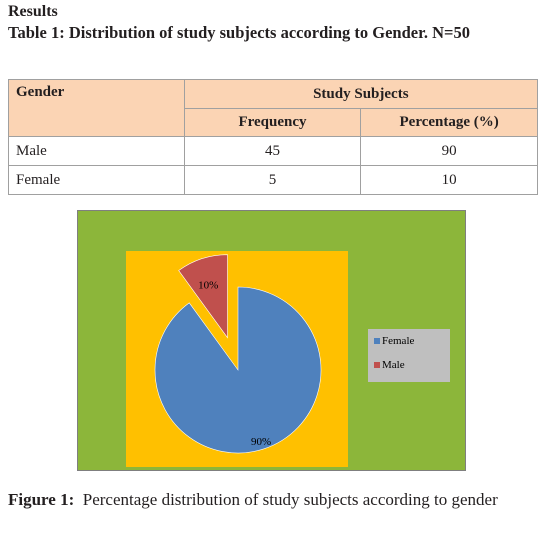 The height and width of the screenshot is (537, 548). I want to click on table-subheader-row: Frequency Percentage (%), so click(273, 122).